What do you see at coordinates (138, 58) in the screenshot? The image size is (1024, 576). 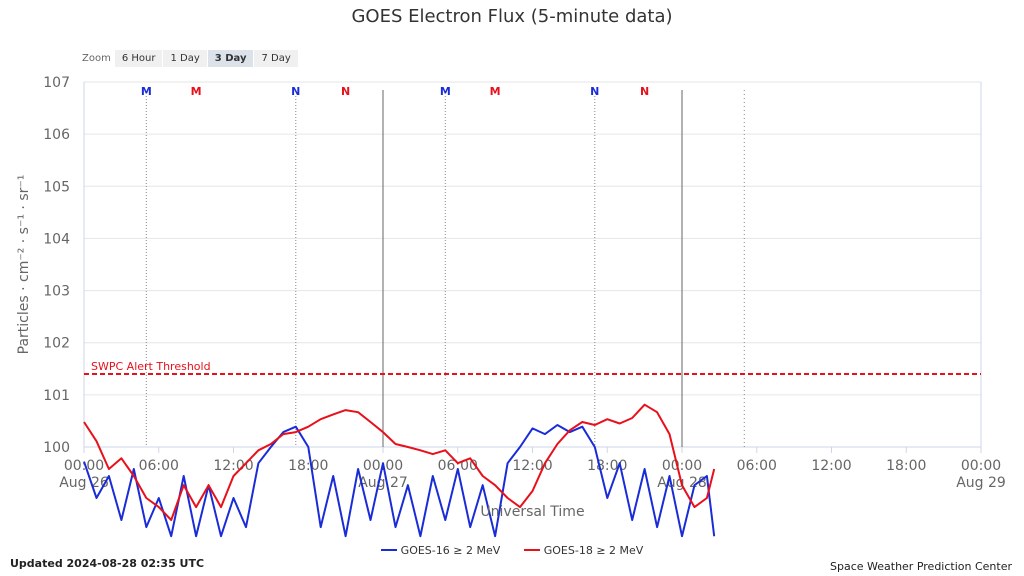 I see `zoom-6-hour-button: 6 Hour` at bounding box center [138, 58].